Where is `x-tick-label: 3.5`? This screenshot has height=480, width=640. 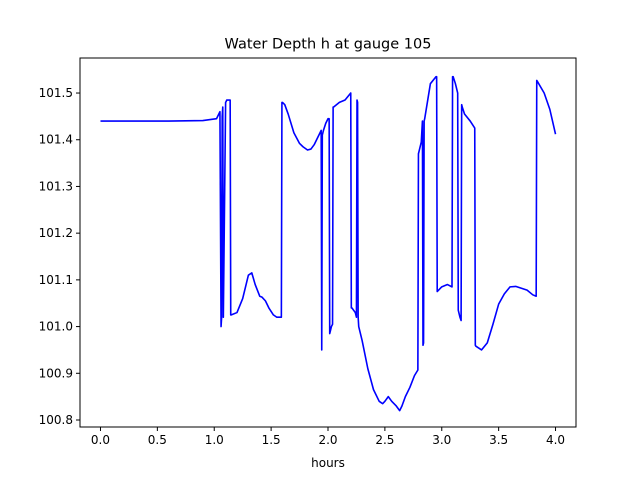
x-tick-label: 3.5 is located at coordinates (498, 440).